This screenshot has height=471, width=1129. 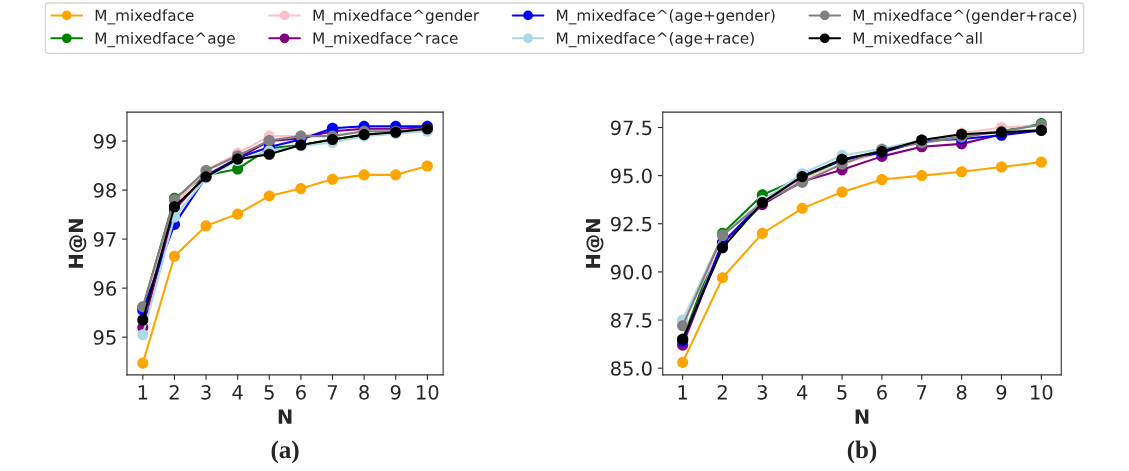 I want to click on text: (a), so click(x=285, y=452).